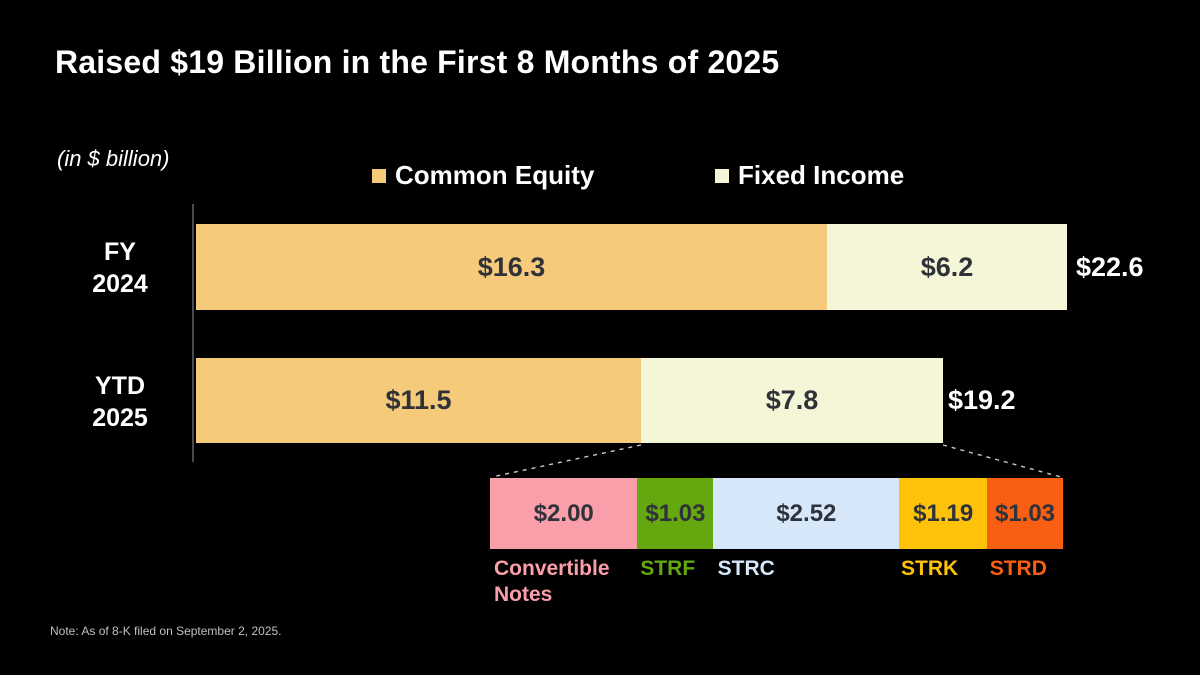 This screenshot has width=1200, height=675. What do you see at coordinates (495, 175) in the screenshot?
I see `legend-label-common-equity: Common Equity` at bounding box center [495, 175].